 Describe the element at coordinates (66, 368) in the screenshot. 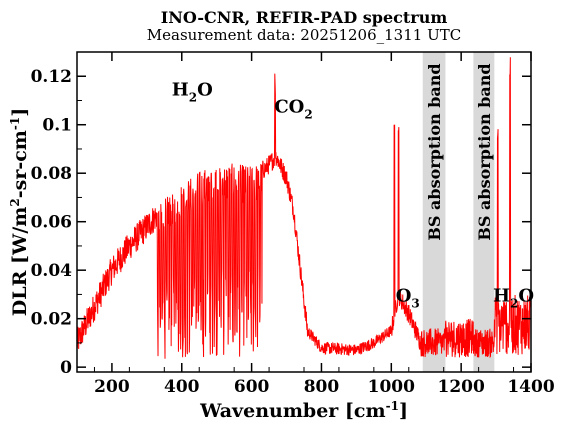

I see `y-tick-label: 0` at that location.